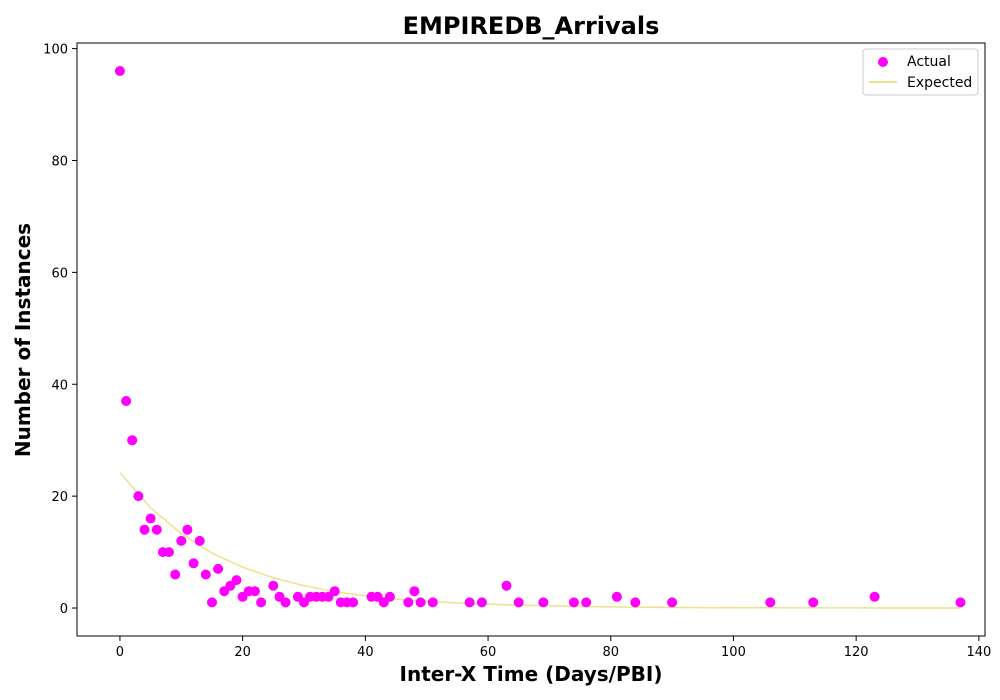  I want to click on x-tick-label: 120, so click(856, 652).